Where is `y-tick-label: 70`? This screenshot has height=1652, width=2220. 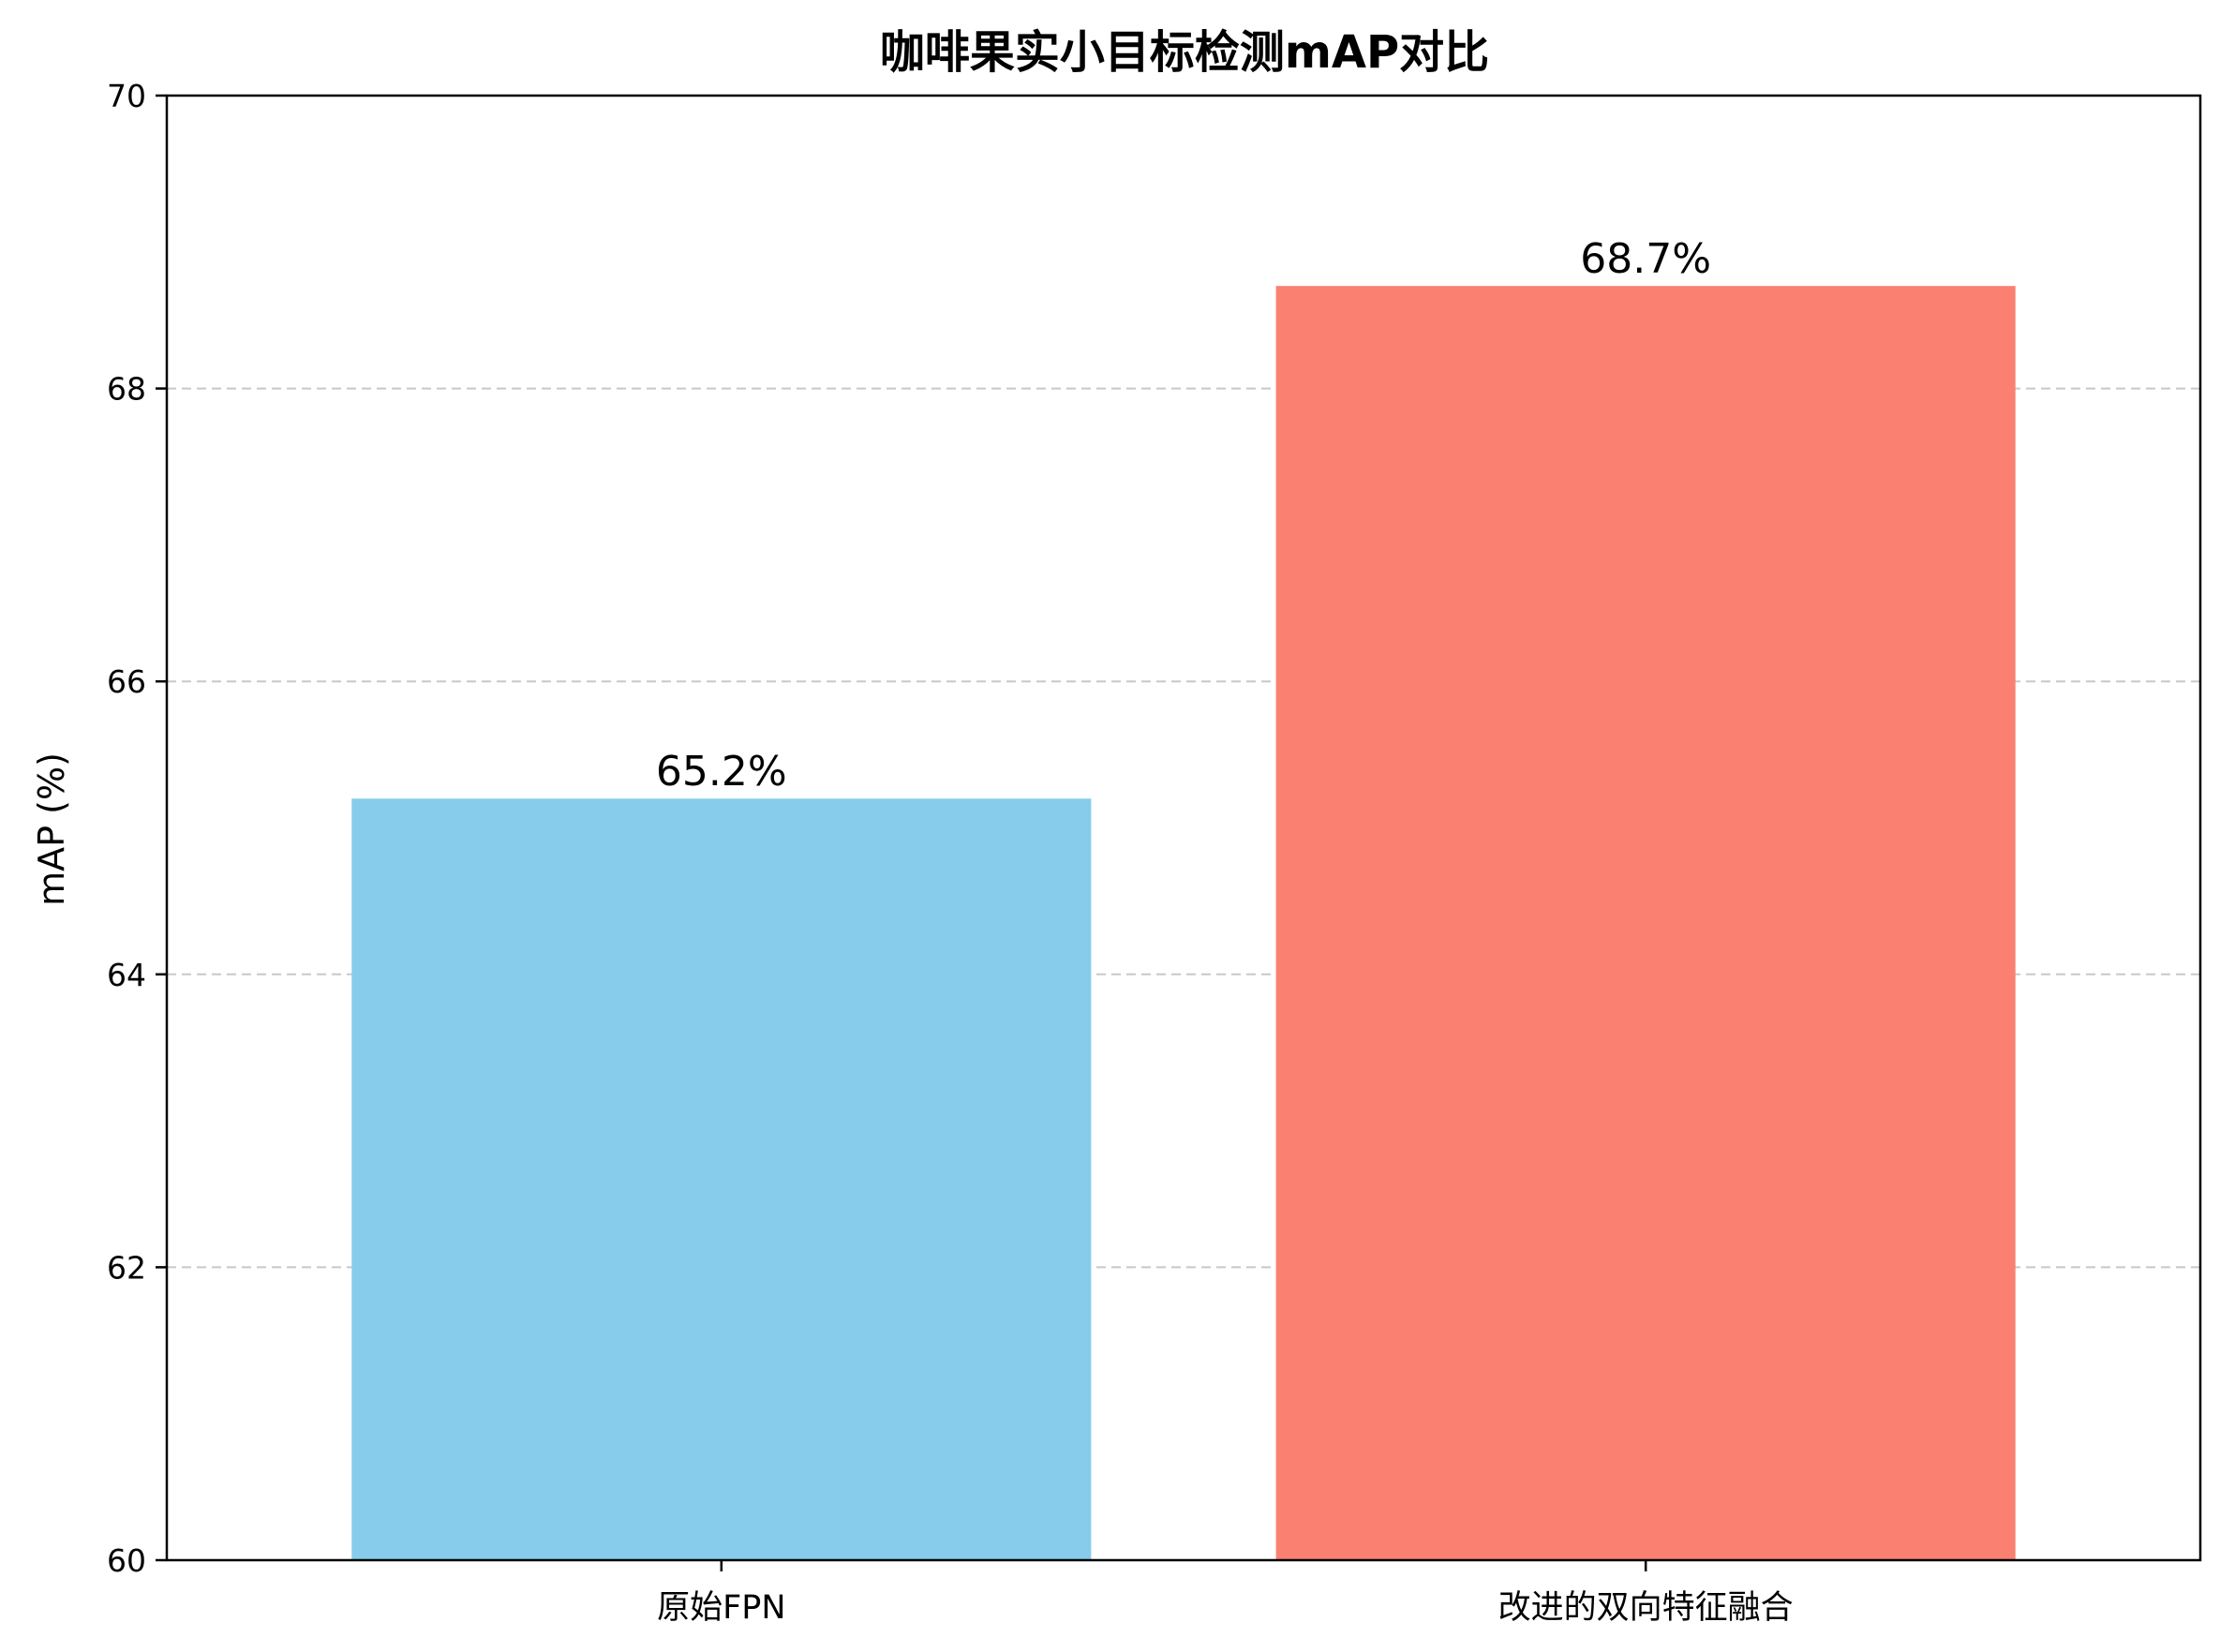
y-tick-label: 70 is located at coordinates (126, 96).